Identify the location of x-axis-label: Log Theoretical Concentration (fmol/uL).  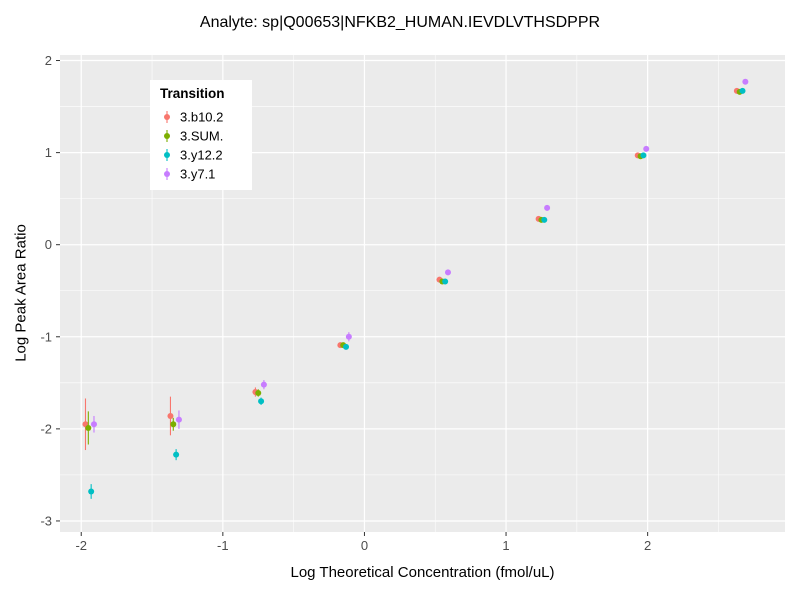
(422, 572).